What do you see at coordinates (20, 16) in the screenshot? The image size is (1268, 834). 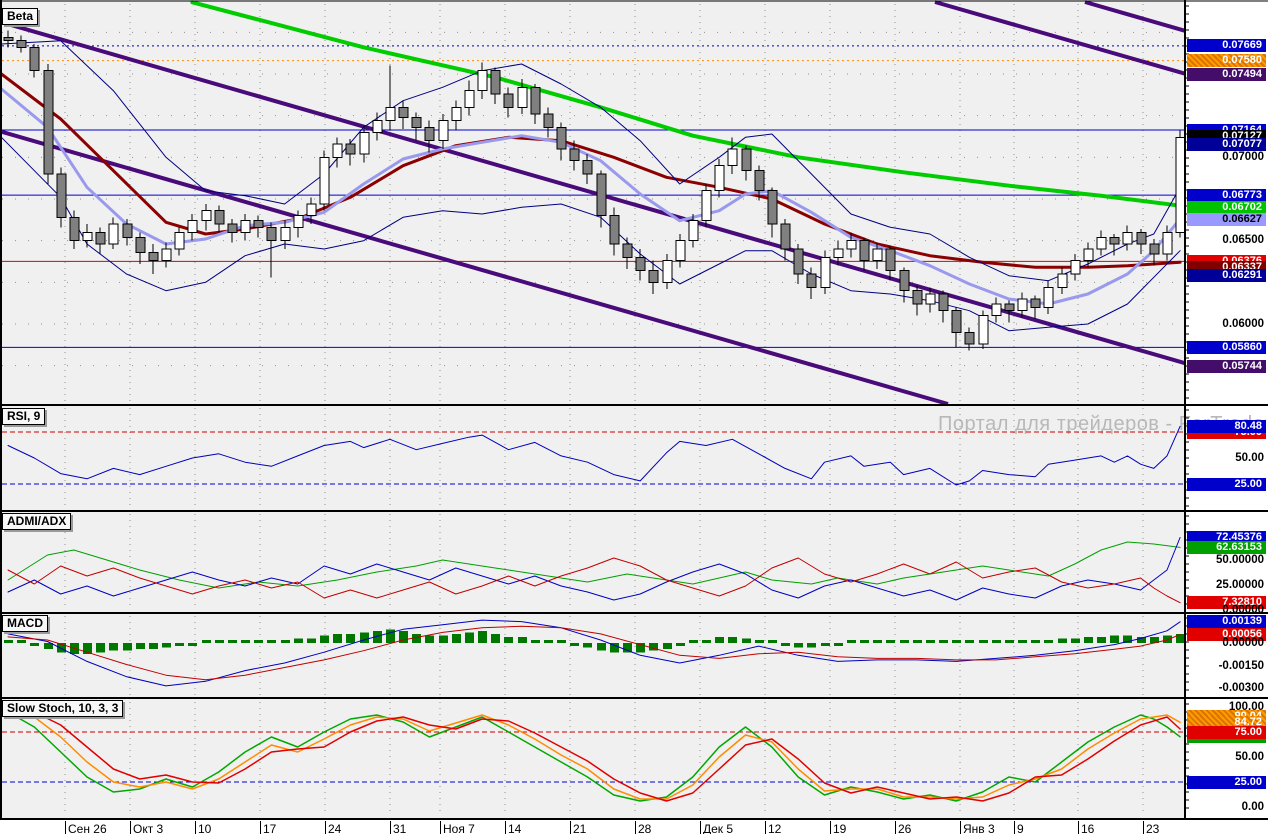 I see `symbol-label: Beta` at bounding box center [20, 16].